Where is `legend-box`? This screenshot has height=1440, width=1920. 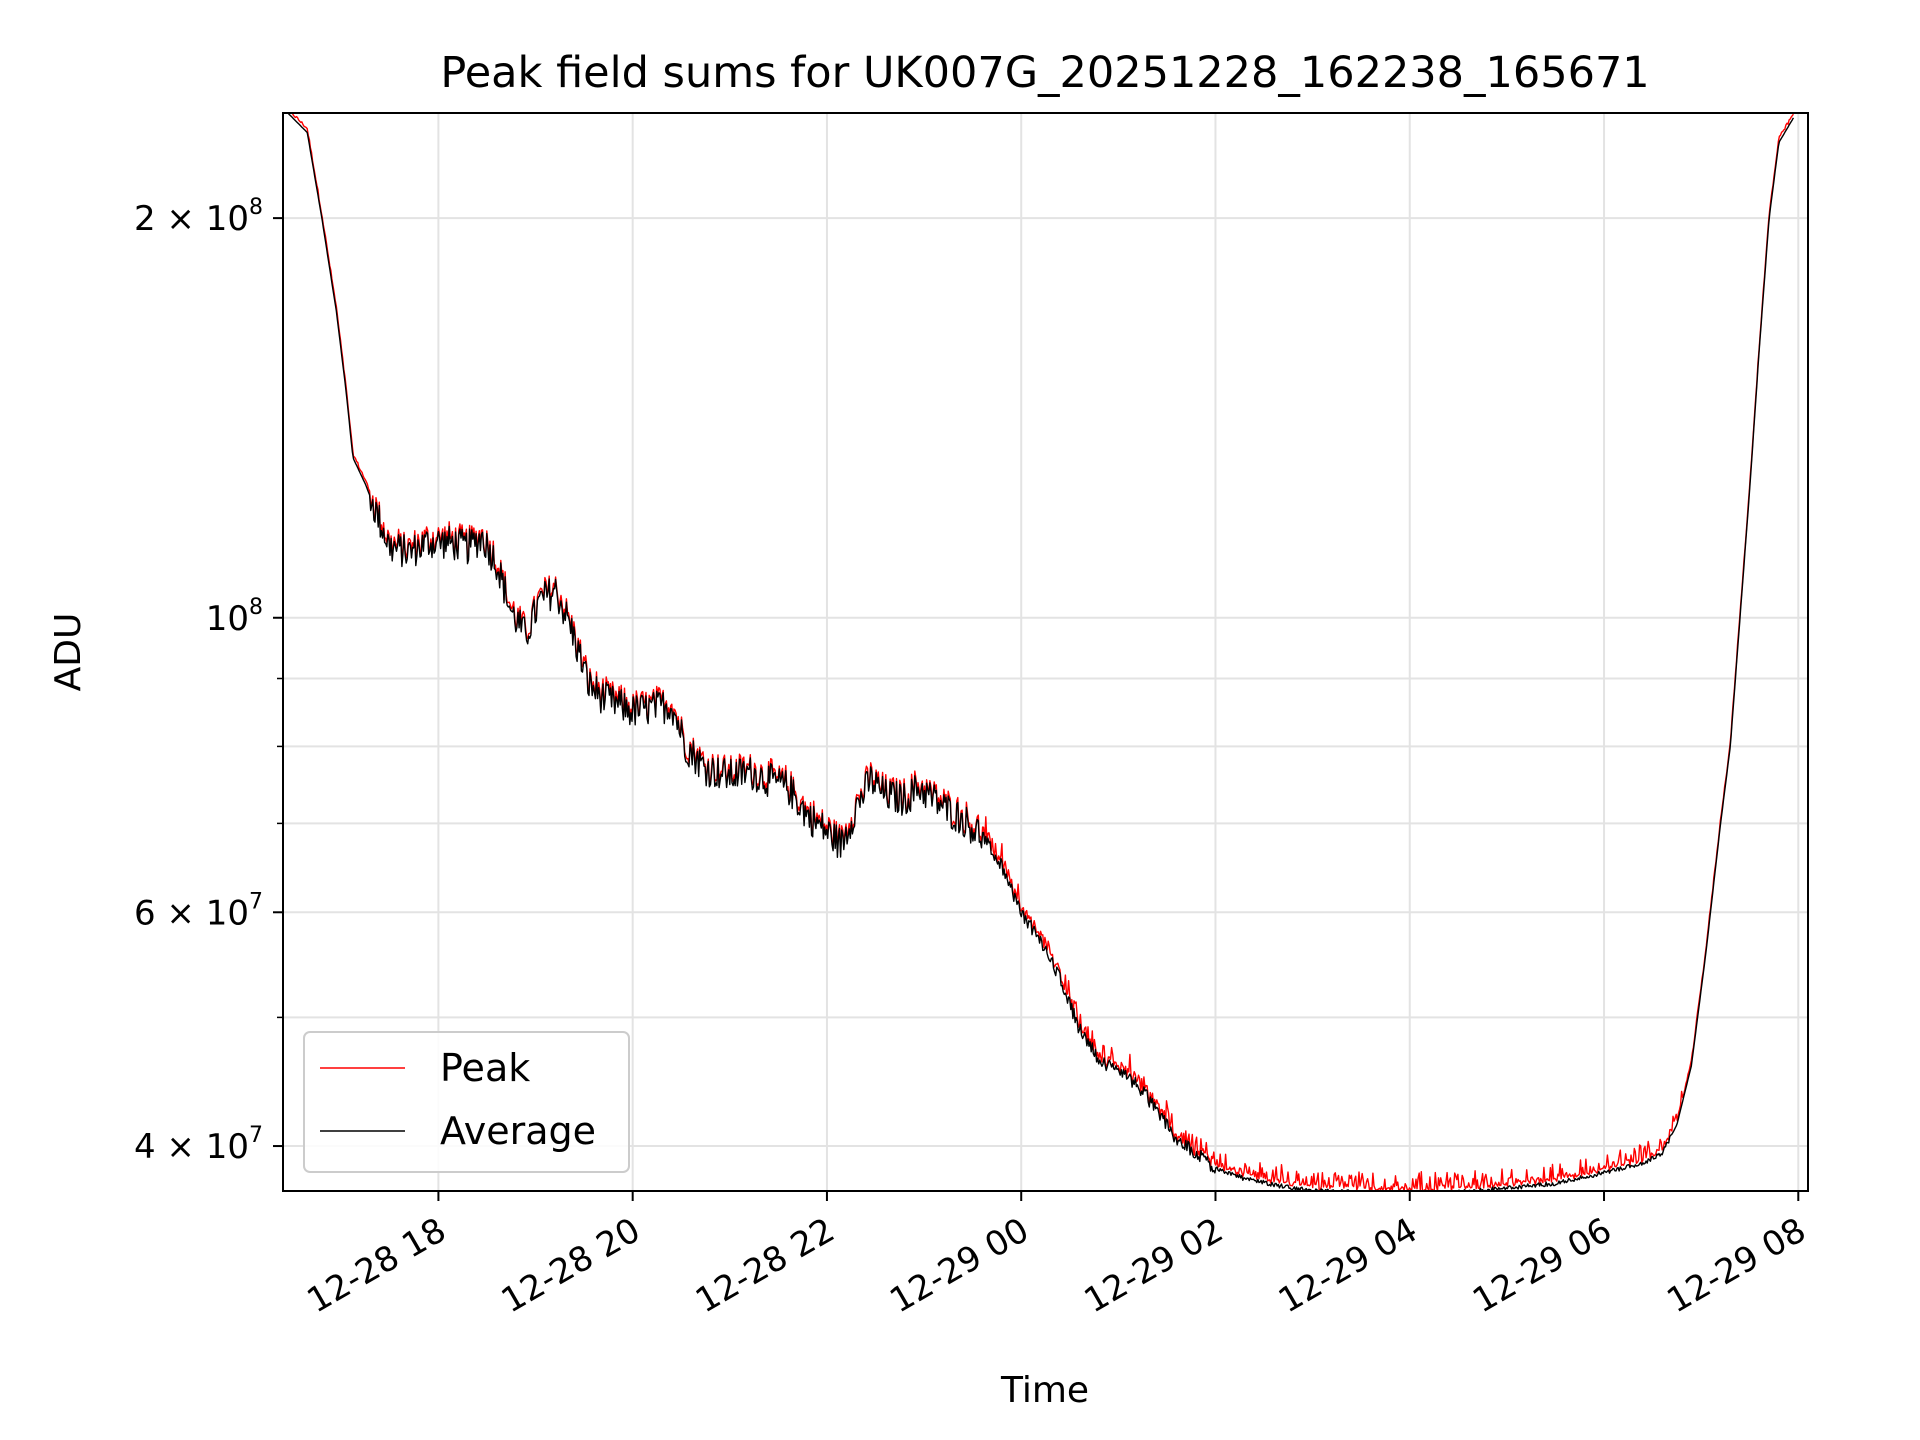 legend-box is located at coordinates (466, 1102).